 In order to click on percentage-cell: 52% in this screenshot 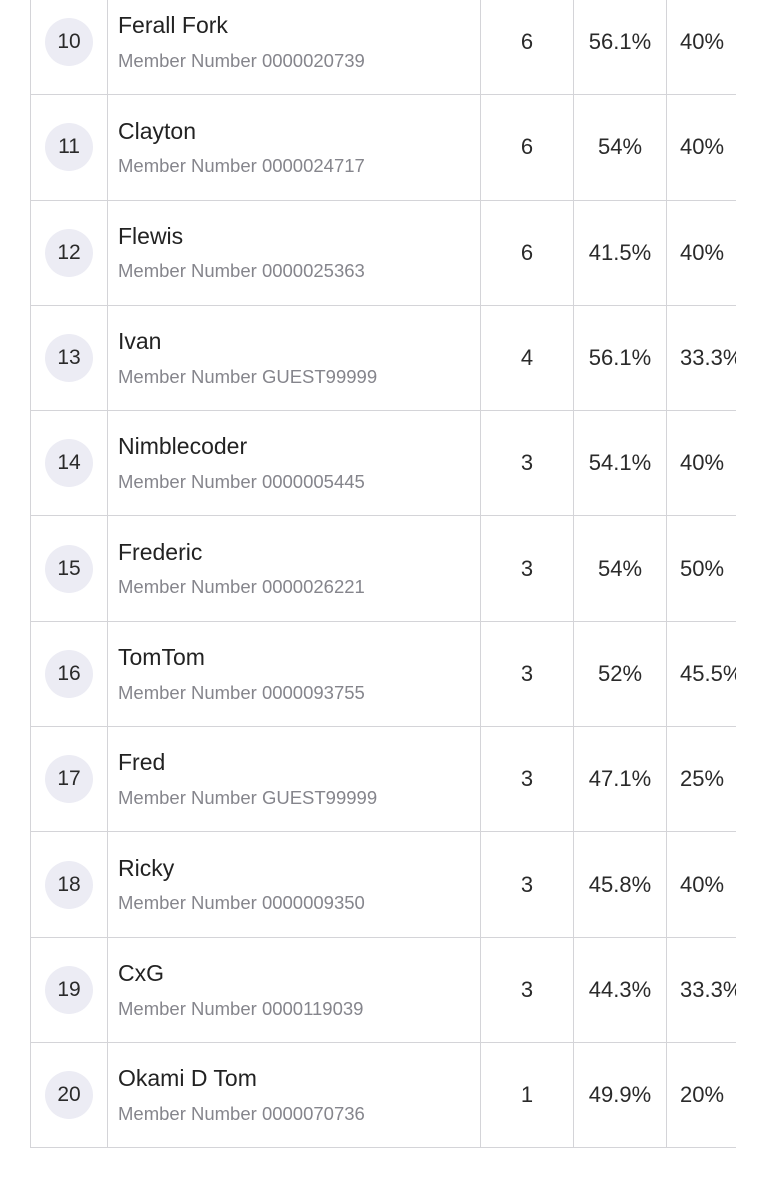, I will do `click(619, 674)`.